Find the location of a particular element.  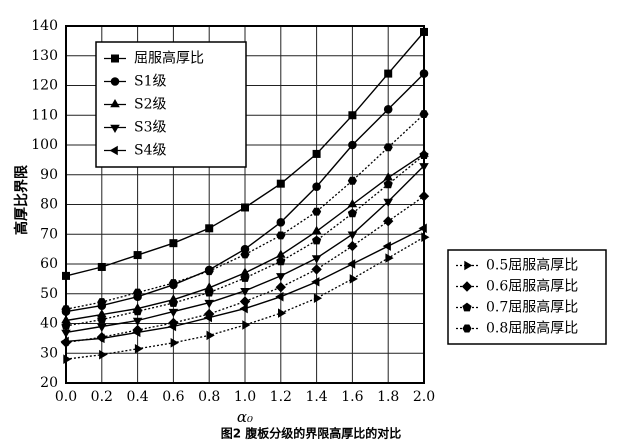

legend-label: S3级 is located at coordinates (150, 128).